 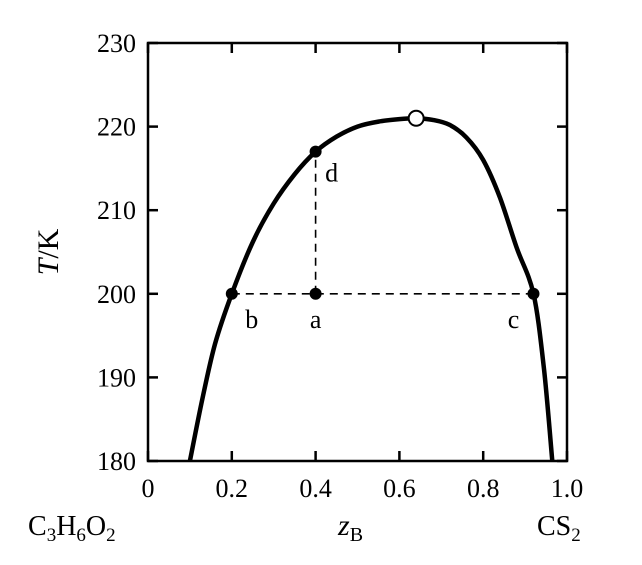 What do you see at coordinates (232, 488) in the screenshot?
I see `x-tick-label: 0.2` at bounding box center [232, 488].